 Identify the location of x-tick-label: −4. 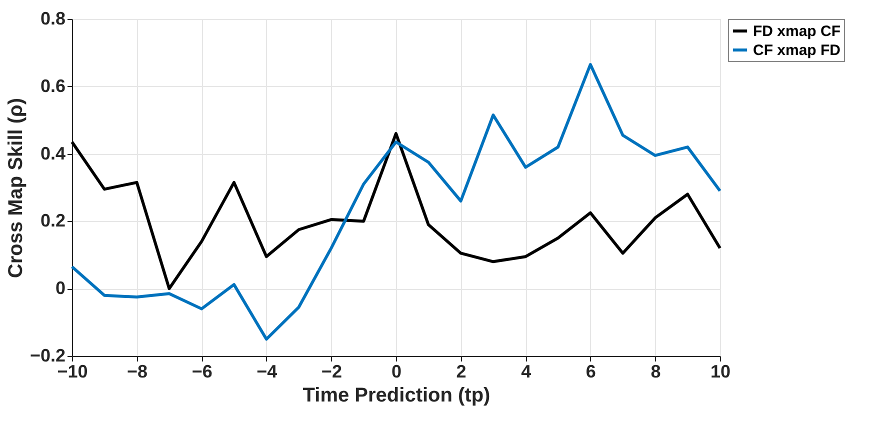
(267, 372).